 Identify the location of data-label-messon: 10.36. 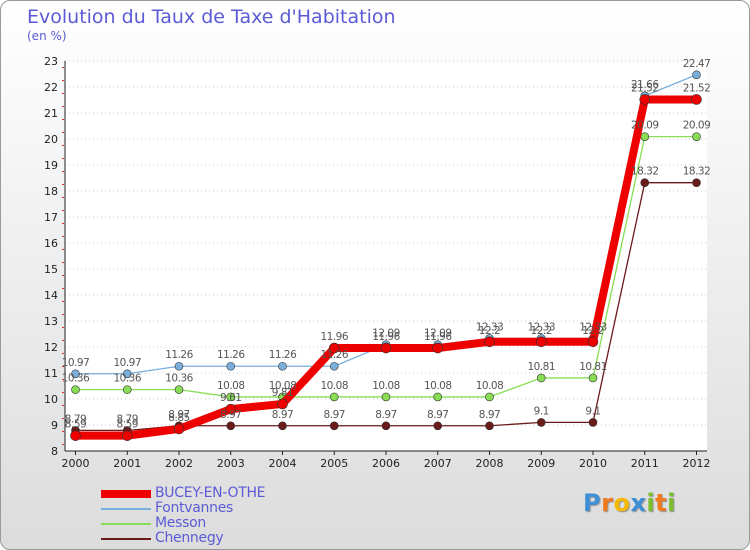
(179, 379).